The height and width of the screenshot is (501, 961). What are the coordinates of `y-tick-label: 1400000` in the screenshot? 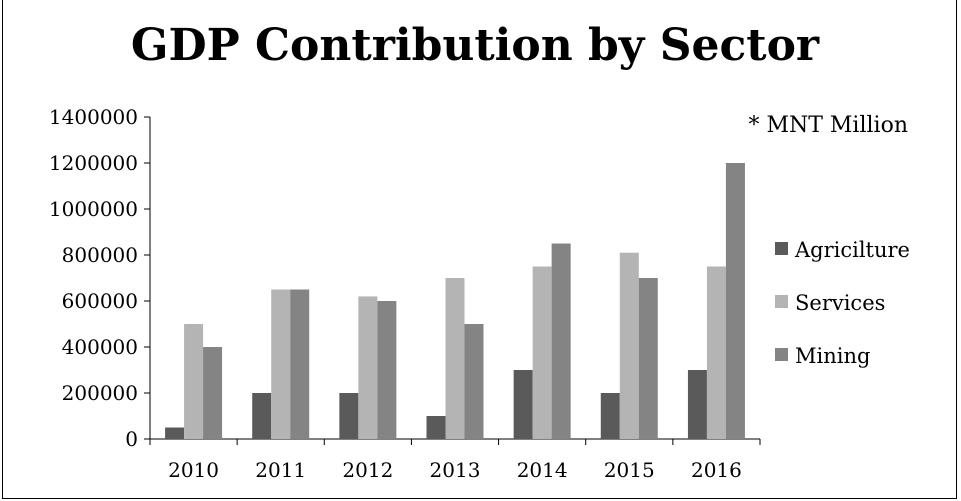 It's located at (93, 117).